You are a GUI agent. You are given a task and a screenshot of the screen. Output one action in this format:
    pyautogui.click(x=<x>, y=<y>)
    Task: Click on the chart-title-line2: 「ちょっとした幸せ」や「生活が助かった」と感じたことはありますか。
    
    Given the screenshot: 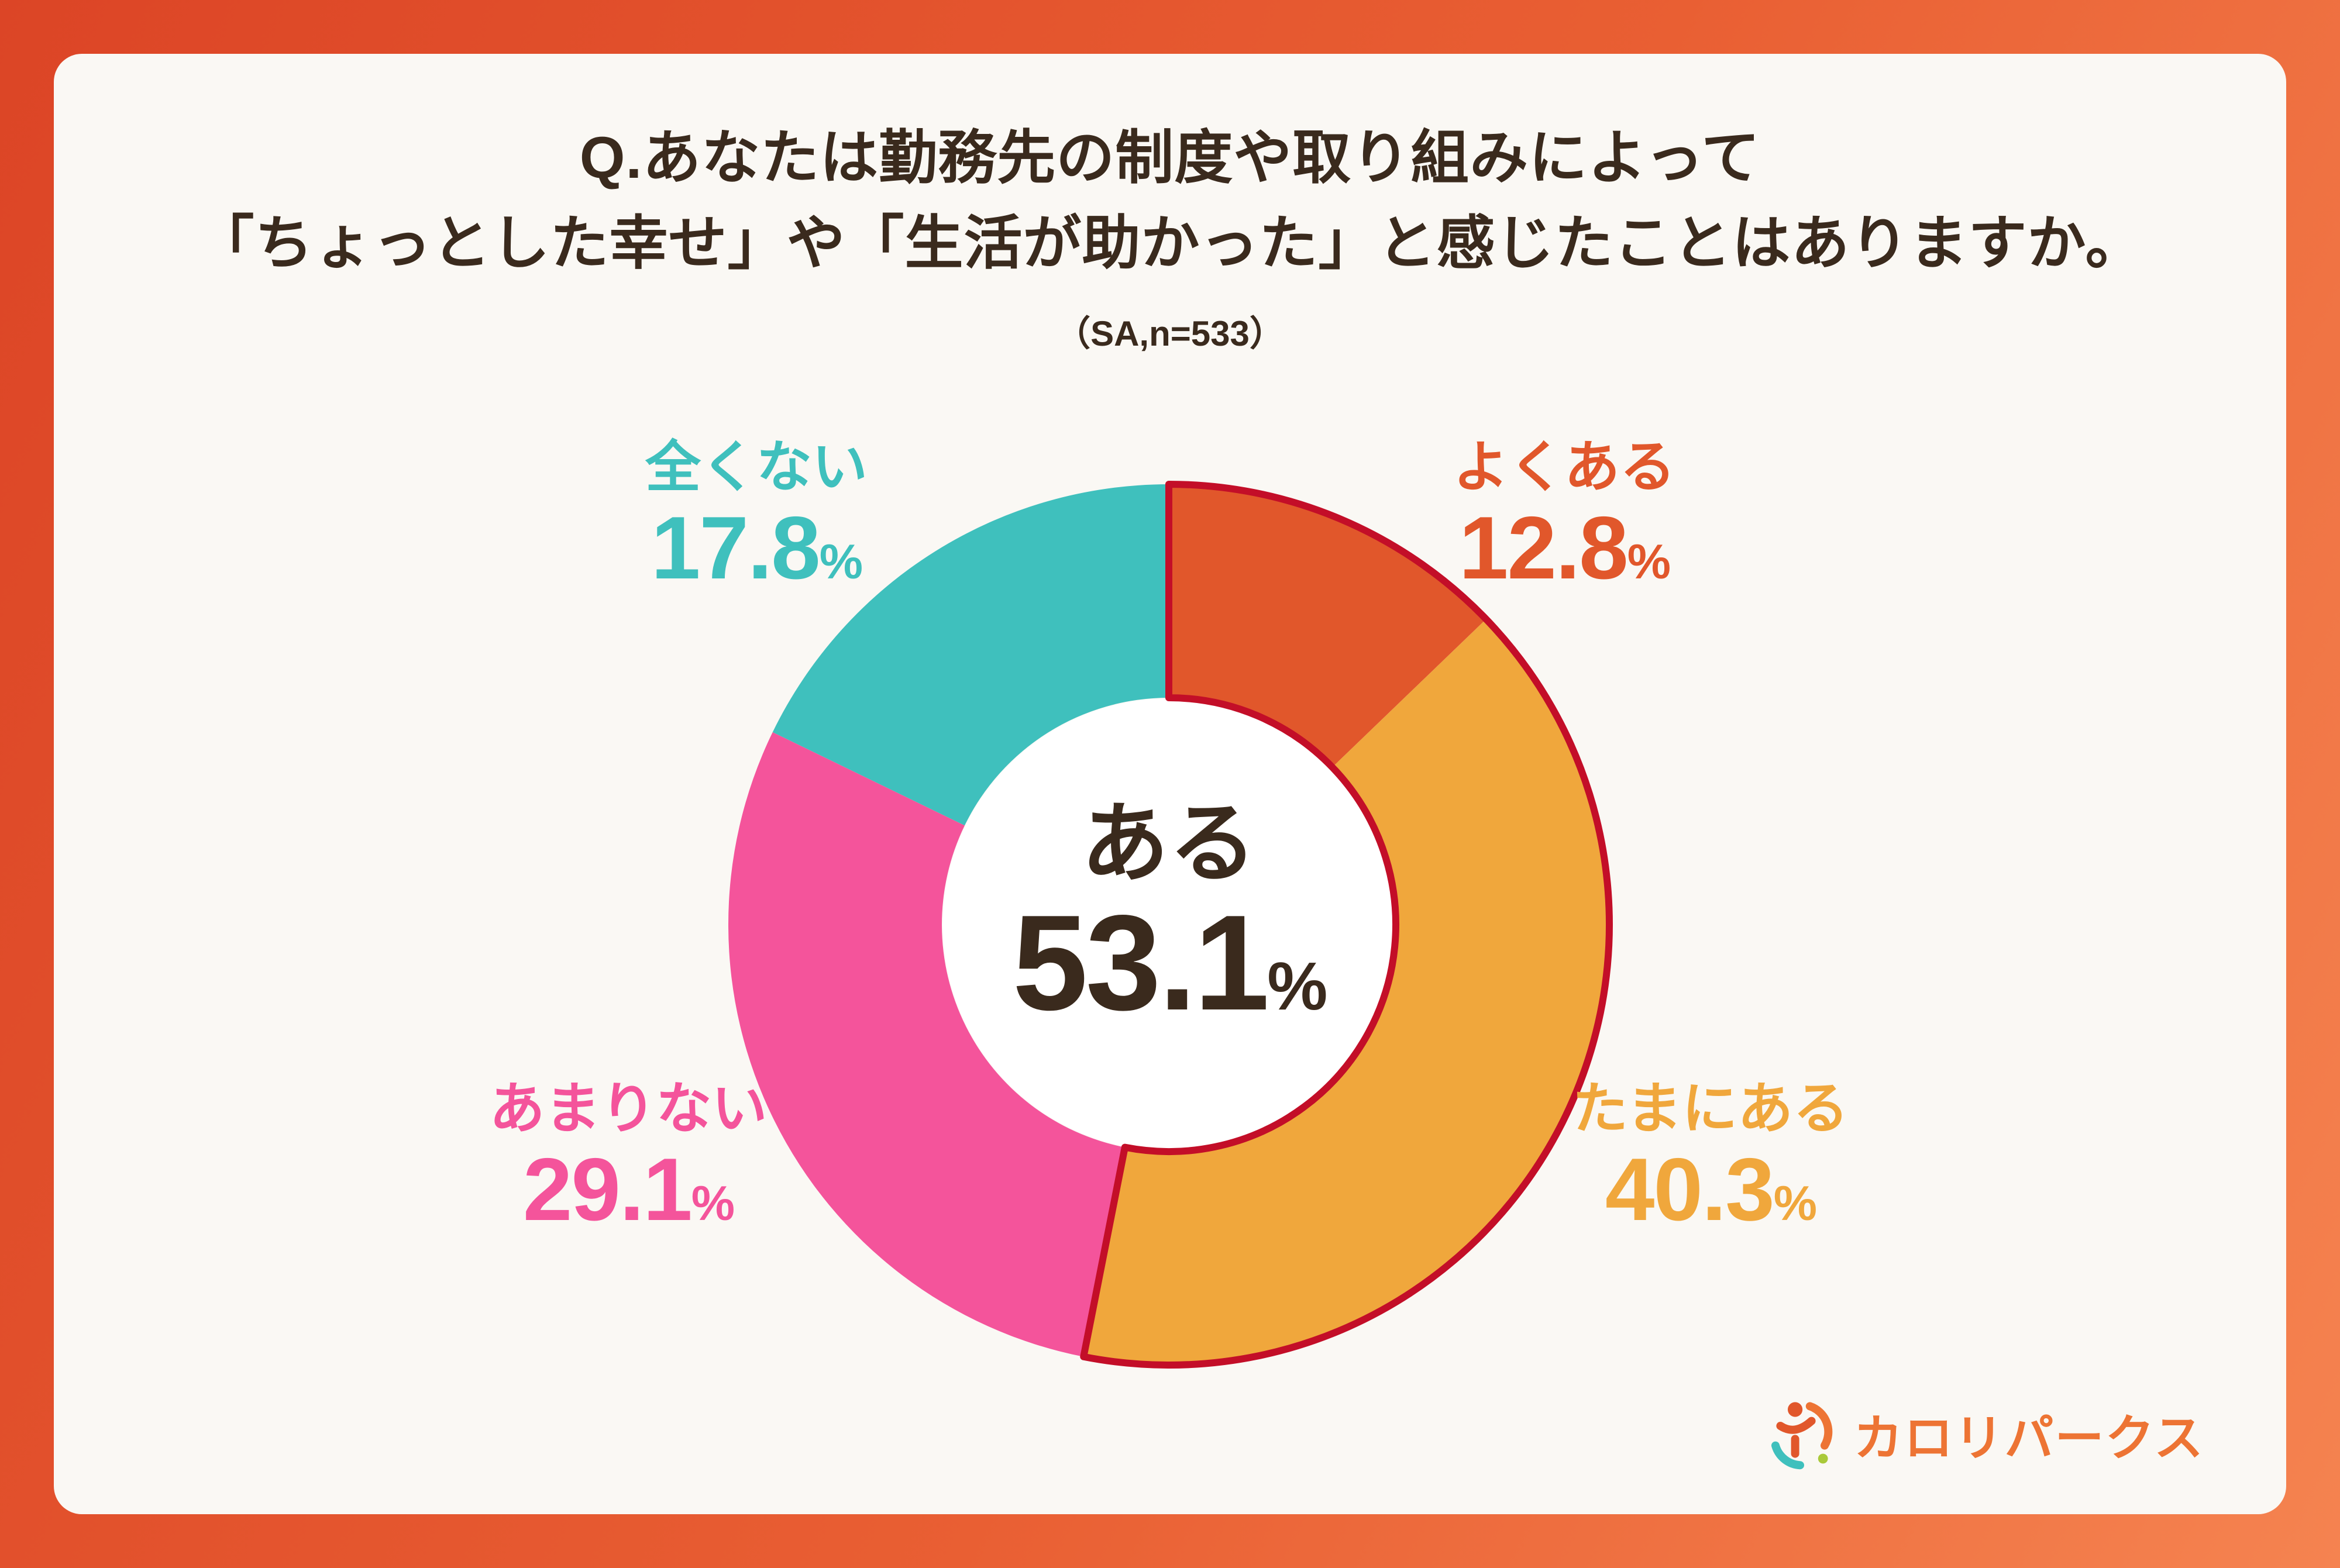 What is the action you would take?
    pyautogui.click(x=1170, y=244)
    